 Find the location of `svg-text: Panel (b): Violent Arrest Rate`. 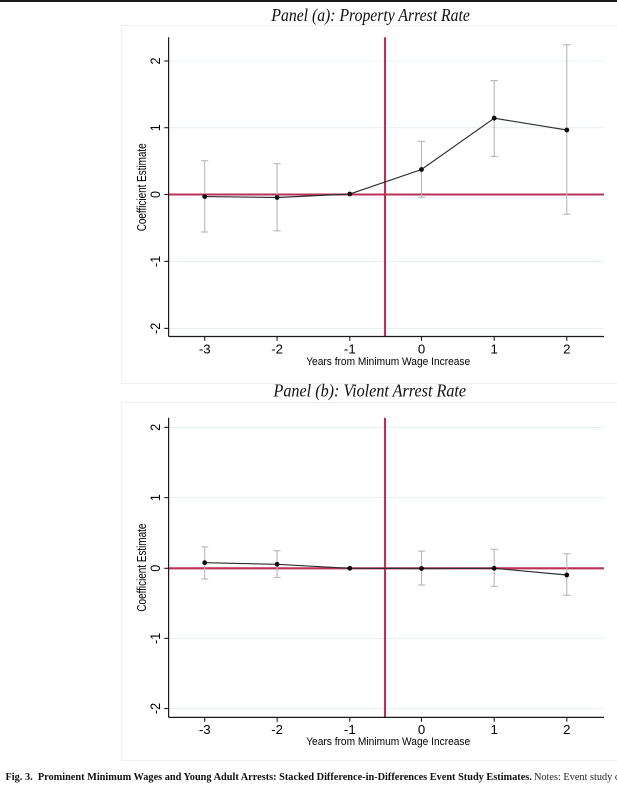

svg-text: Panel (b): Violent Arrest Rate is located at coordinates (370, 391).